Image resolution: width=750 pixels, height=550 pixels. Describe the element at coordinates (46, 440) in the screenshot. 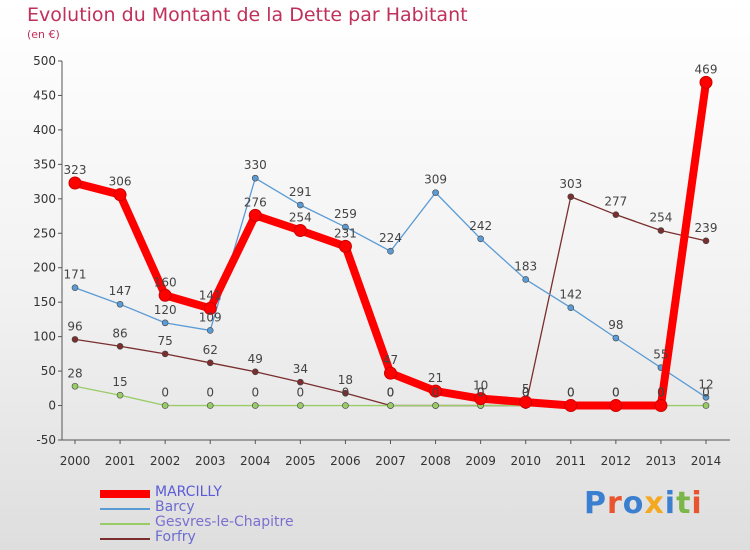

I see `y-tick-label: -50` at that location.